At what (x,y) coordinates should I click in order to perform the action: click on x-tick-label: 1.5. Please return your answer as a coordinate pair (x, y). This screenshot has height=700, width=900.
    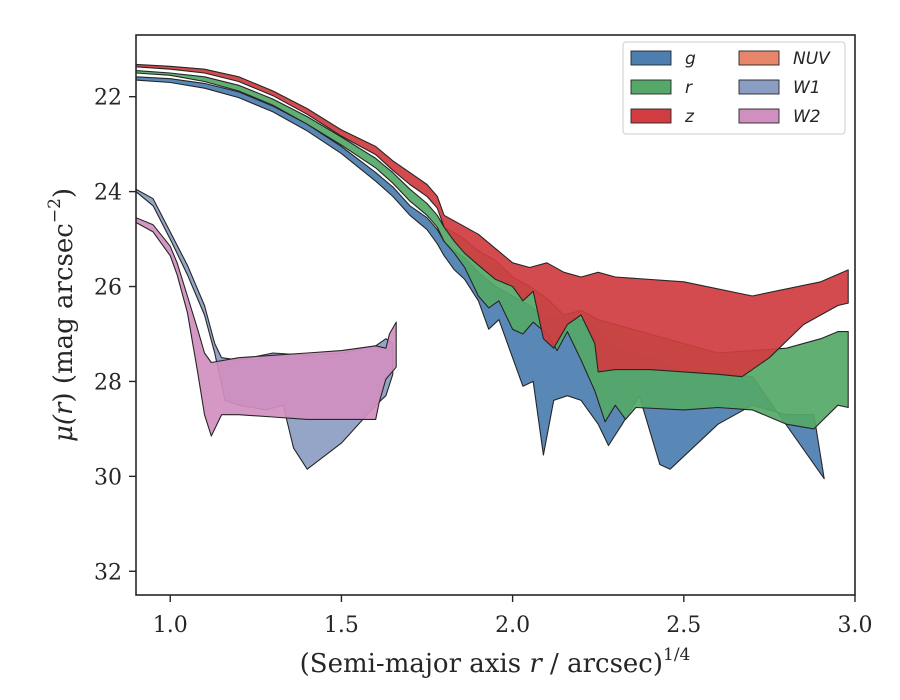
    Looking at the image, I should click on (341, 625).